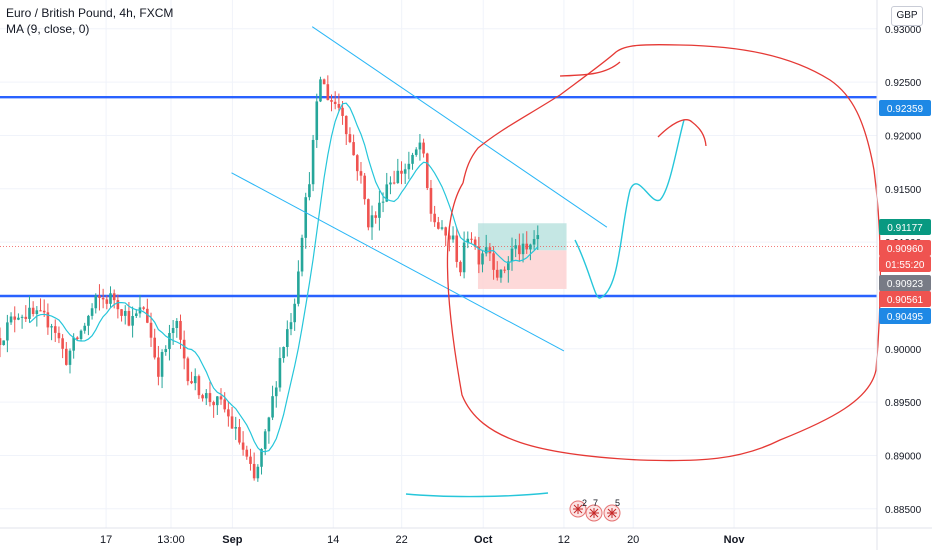  What do you see at coordinates (617, 503) in the screenshot?
I see `svg-text: 5` at bounding box center [617, 503].